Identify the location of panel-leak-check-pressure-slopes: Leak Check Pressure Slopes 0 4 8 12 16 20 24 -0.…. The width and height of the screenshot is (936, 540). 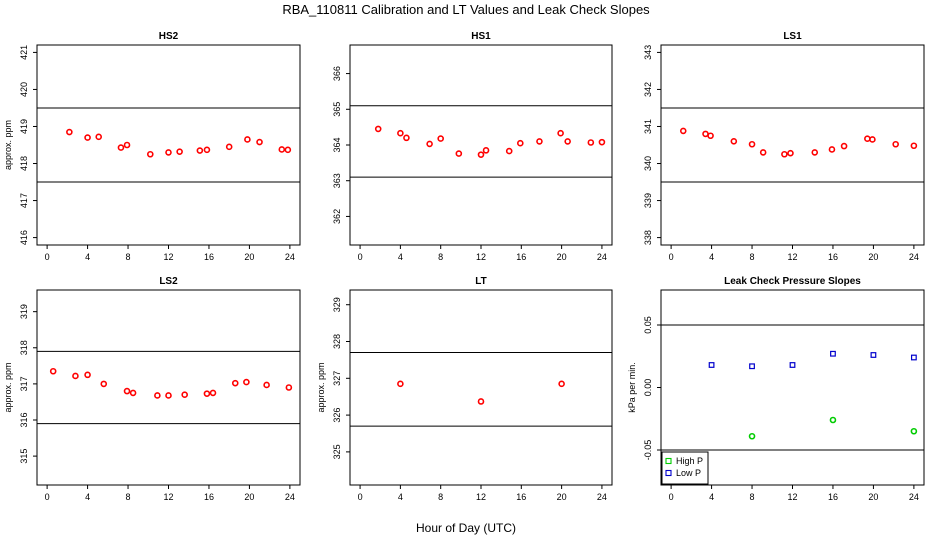
(776, 389).